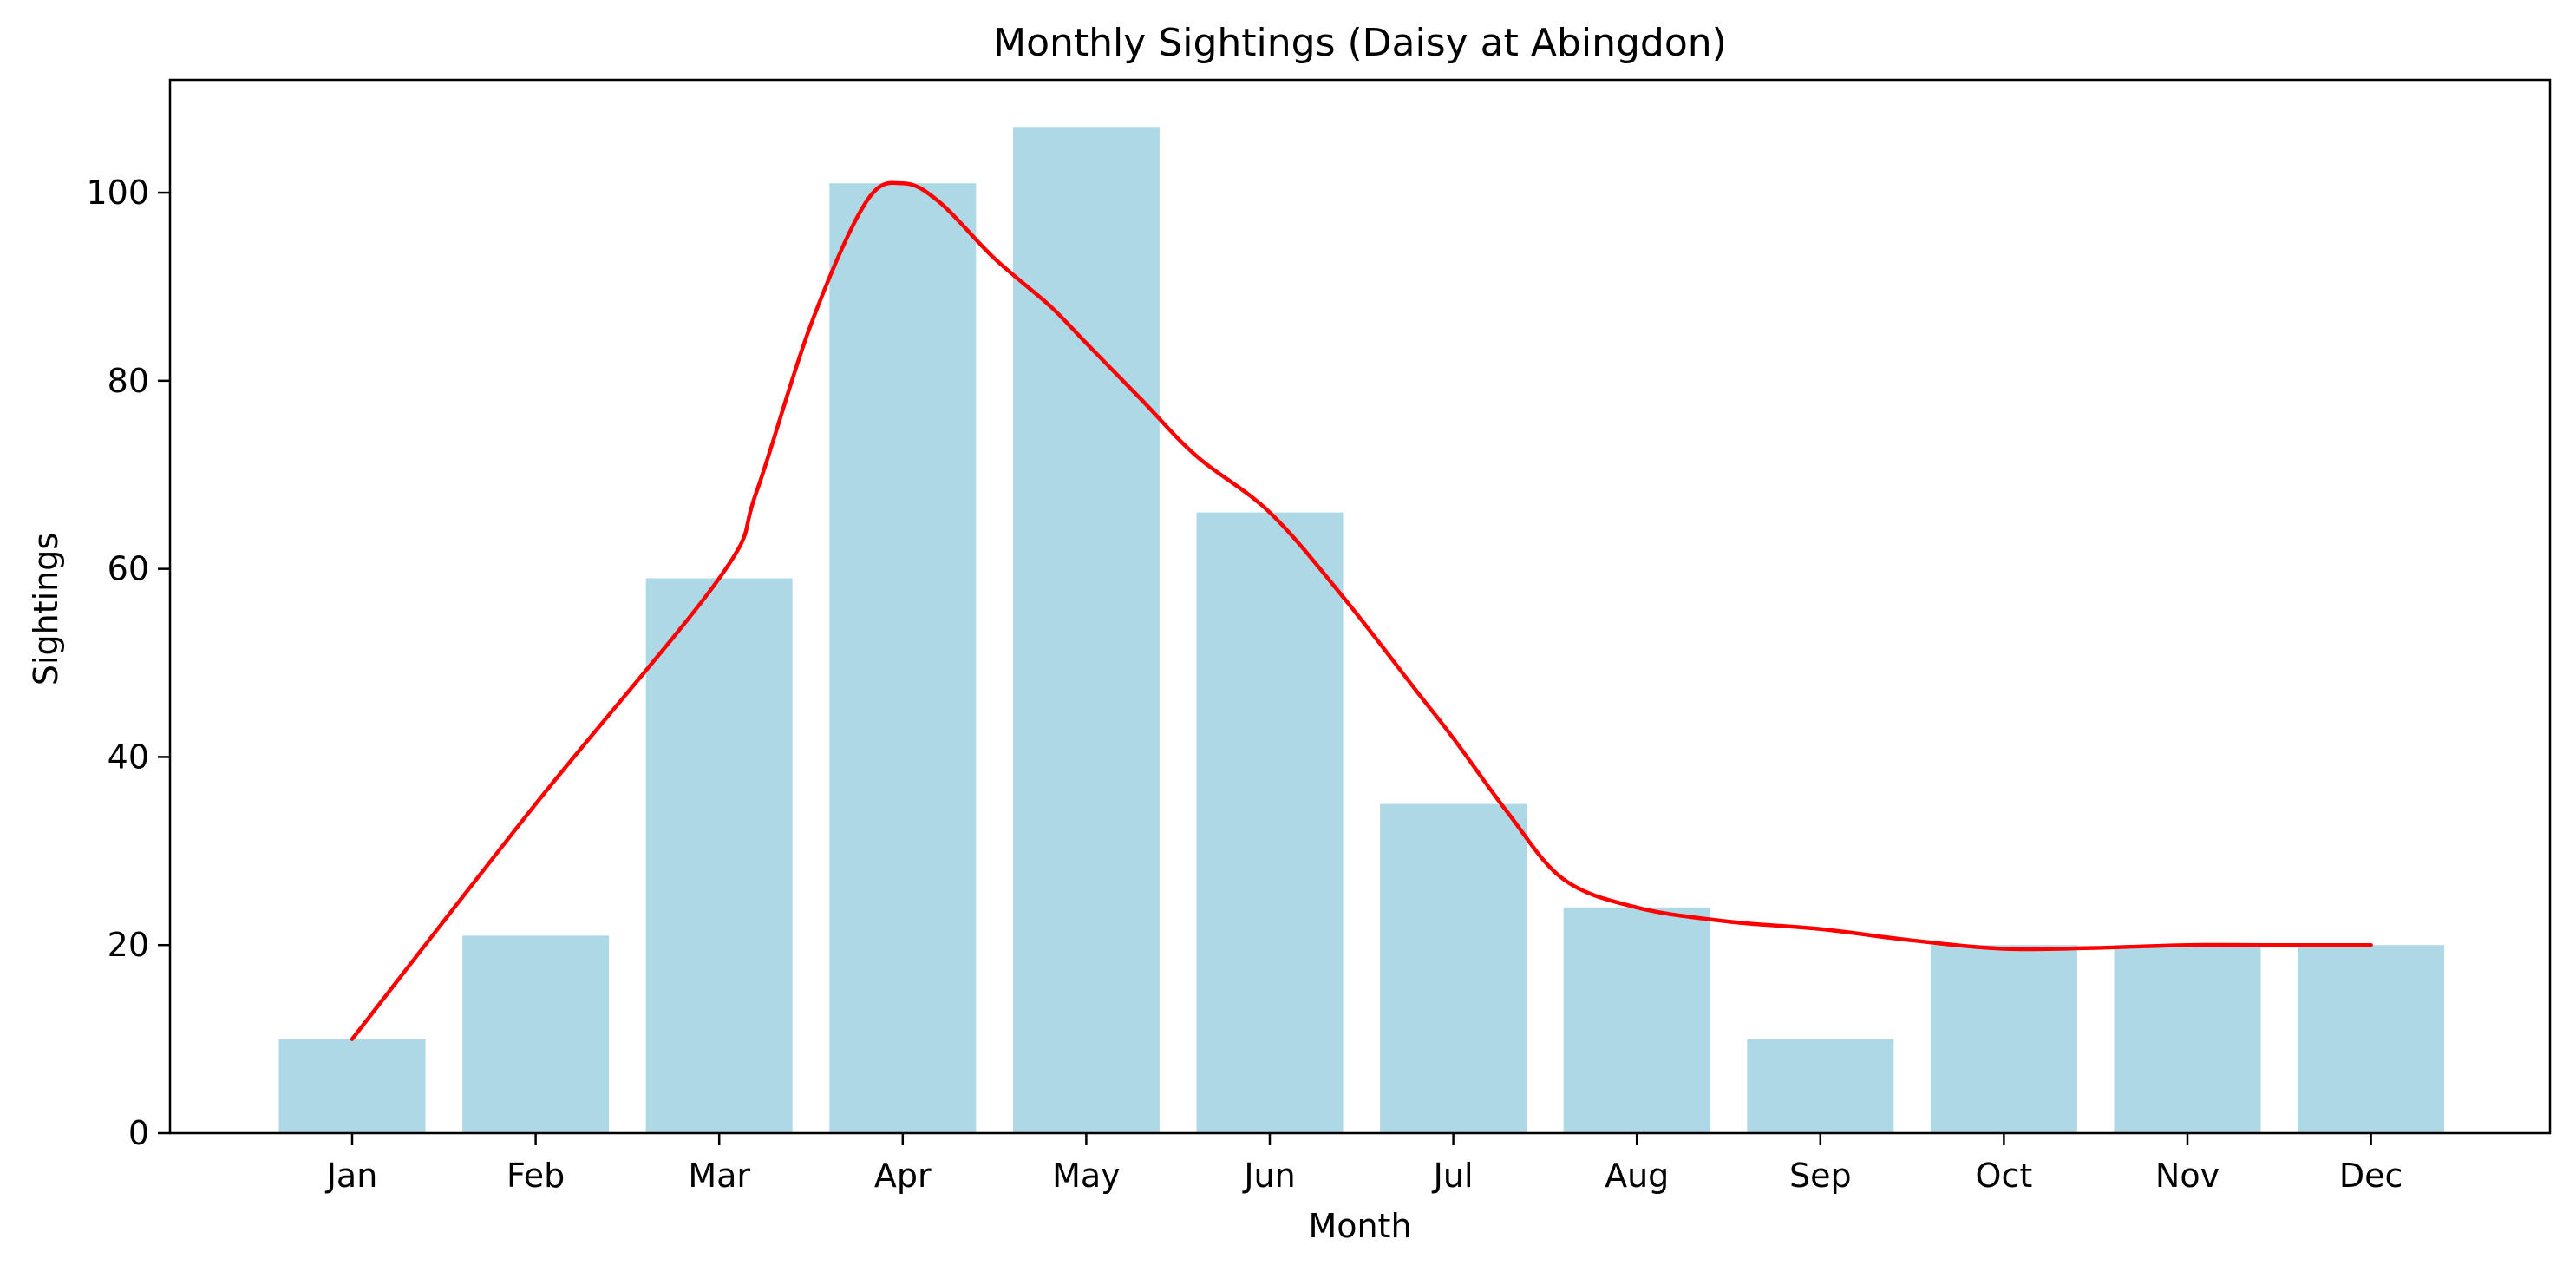  What do you see at coordinates (2187, 1176) in the screenshot?
I see `x-tick-label-nov: Nov` at bounding box center [2187, 1176].